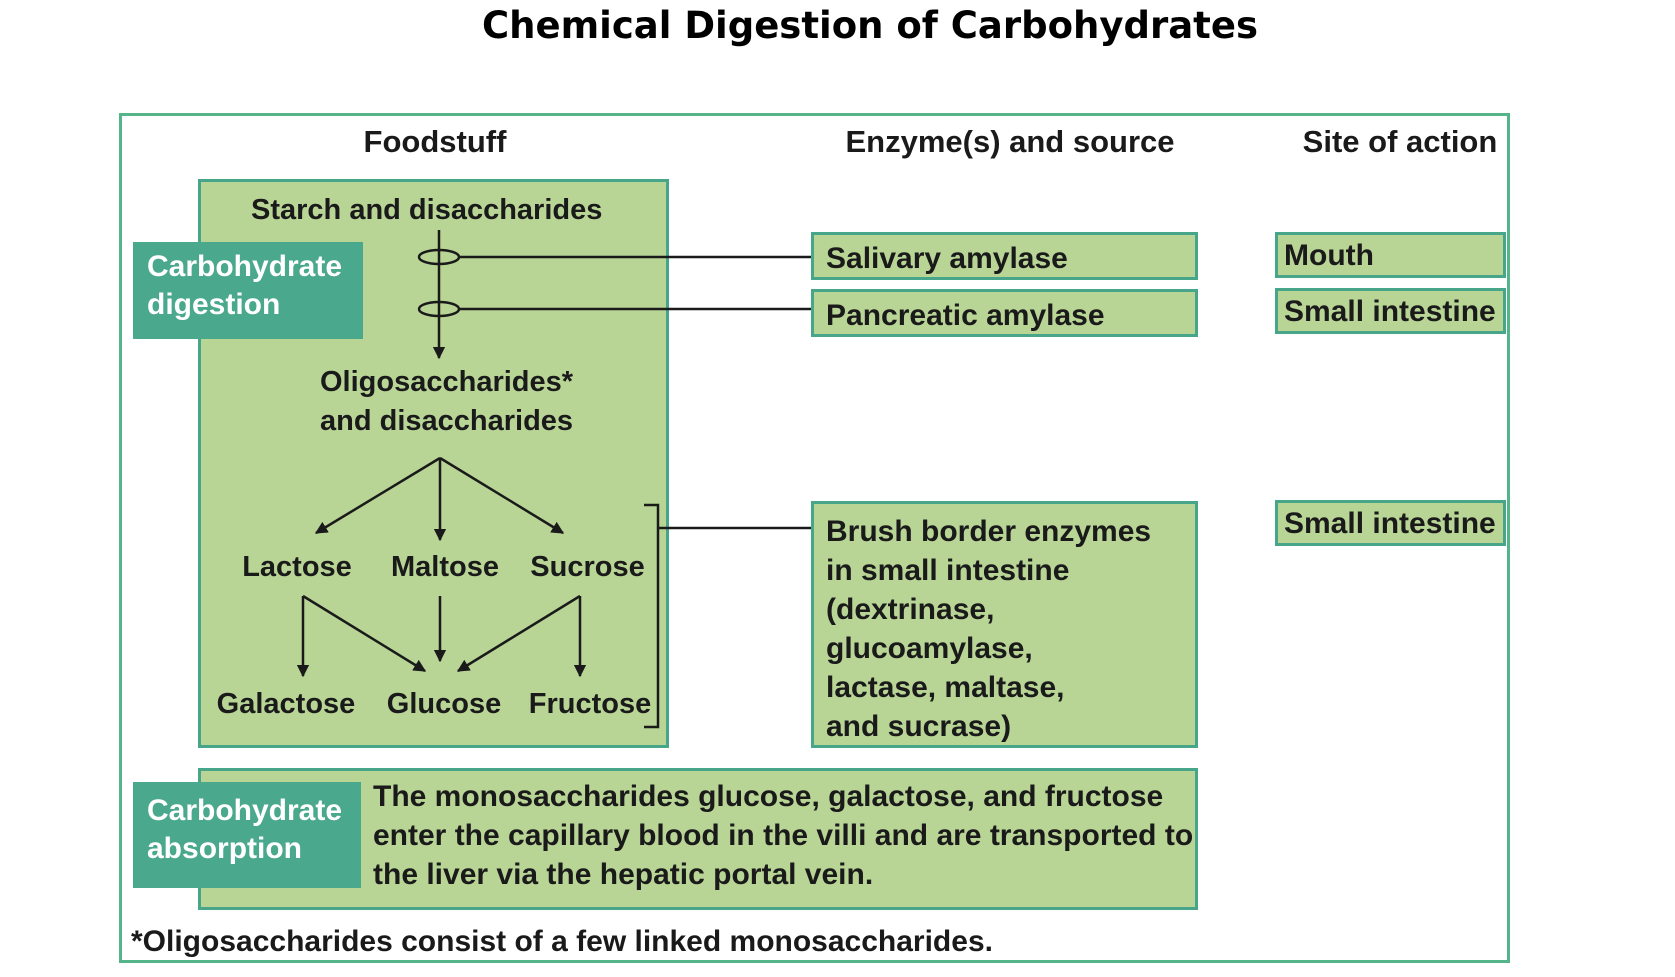 The image size is (1675, 977). Describe the element at coordinates (297, 567) in the screenshot. I see `lactose-label: Lactose` at that location.